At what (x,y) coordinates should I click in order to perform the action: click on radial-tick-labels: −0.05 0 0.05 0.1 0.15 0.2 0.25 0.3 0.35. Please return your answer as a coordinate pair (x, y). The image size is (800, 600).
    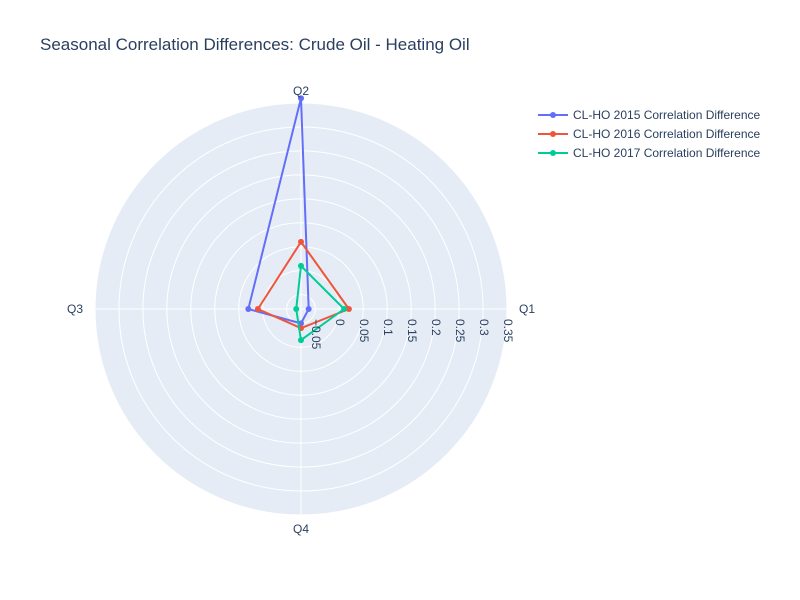
    Looking at the image, I should click on (412, 334).